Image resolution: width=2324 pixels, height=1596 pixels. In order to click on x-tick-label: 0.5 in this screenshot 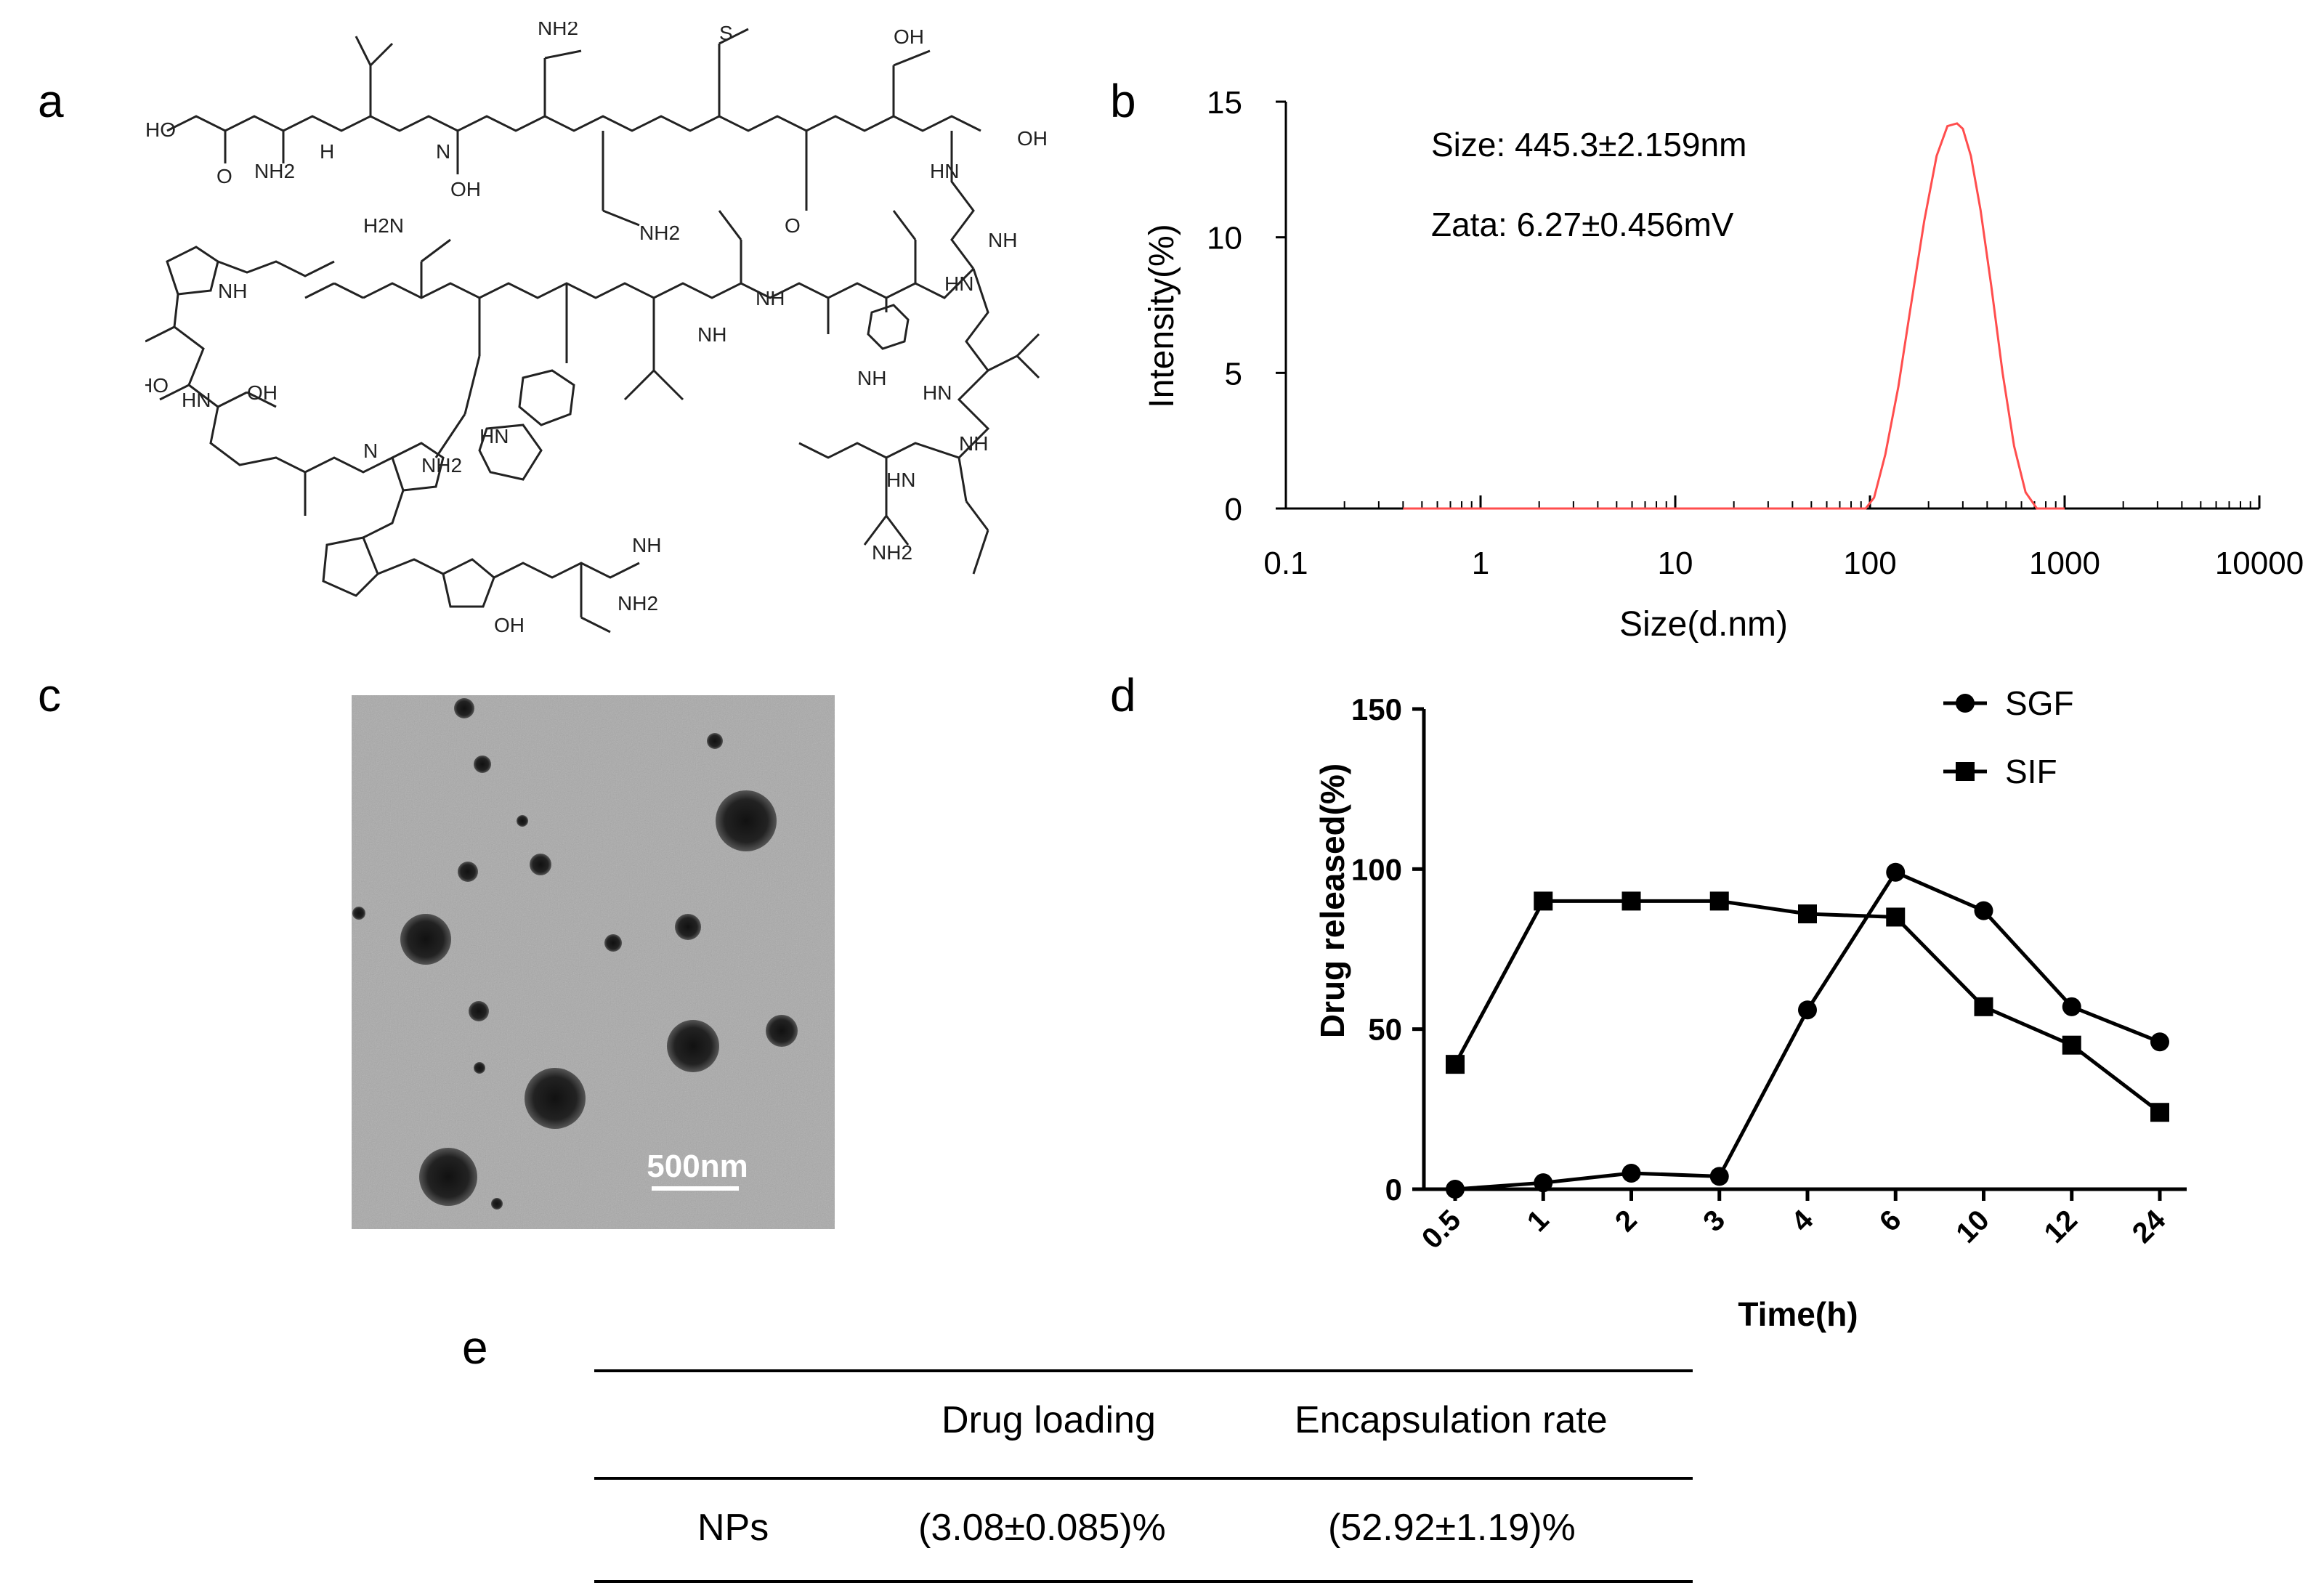, I will do `click(1441, 1230)`.